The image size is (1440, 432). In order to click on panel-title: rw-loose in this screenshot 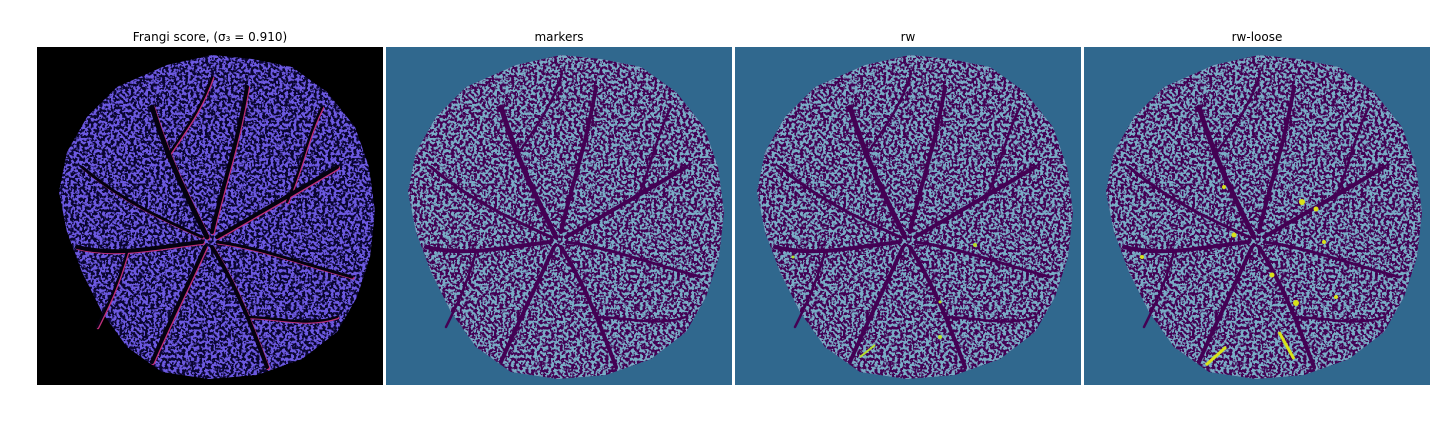, I will do `click(1257, 37)`.